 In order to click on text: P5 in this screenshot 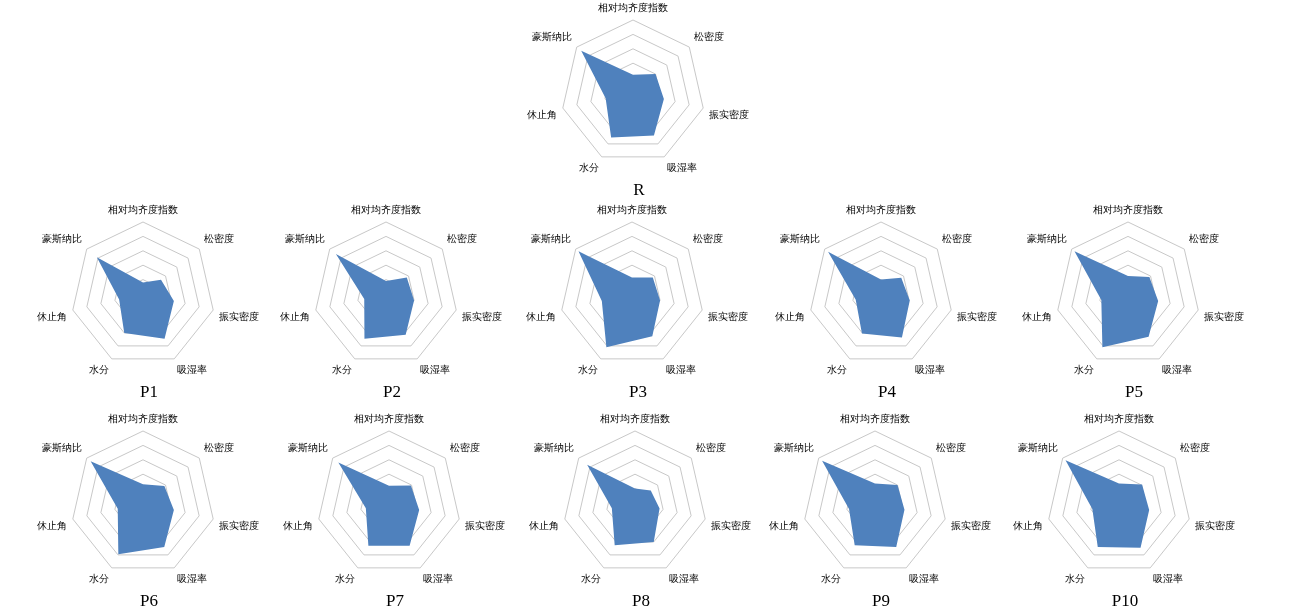, I will do `click(1134, 392)`.